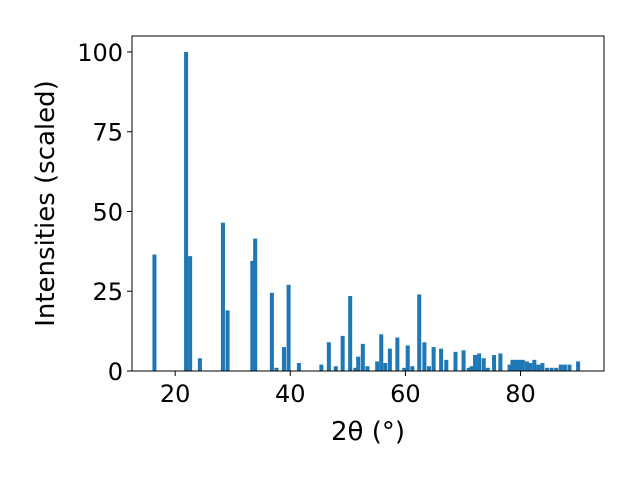  Describe the element at coordinates (46, 203) in the screenshot. I see `y-axis-label: Intensities (scaled)` at that location.